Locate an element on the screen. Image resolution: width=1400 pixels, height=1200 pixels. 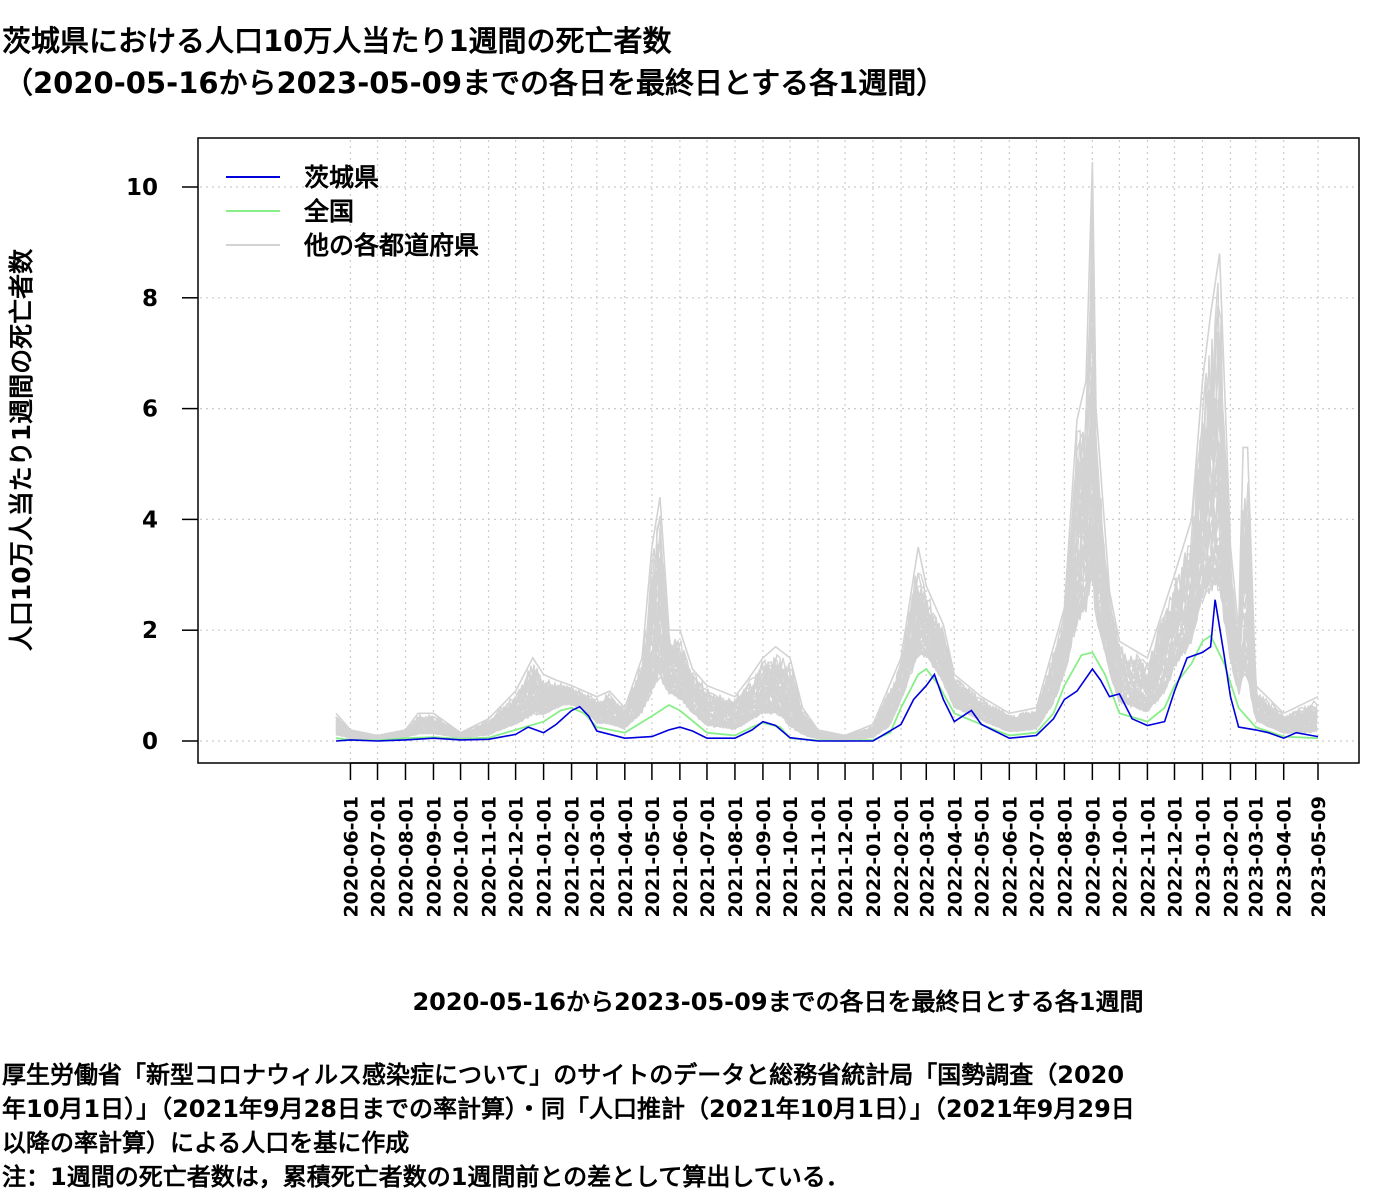
y-tick-label: 4 is located at coordinates (150, 520).